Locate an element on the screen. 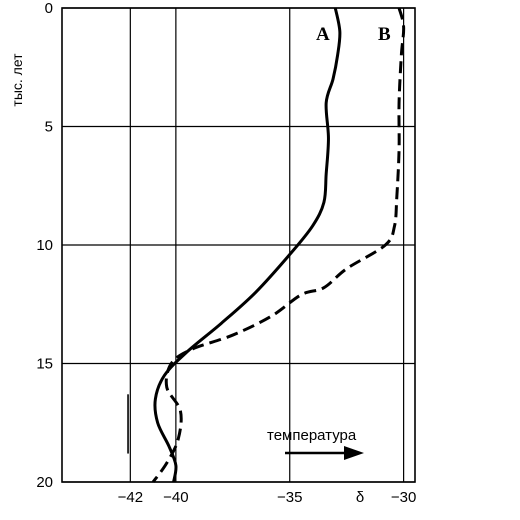 The width and height of the screenshot is (520, 520). y-tick-label: 20 is located at coordinates (44, 482).